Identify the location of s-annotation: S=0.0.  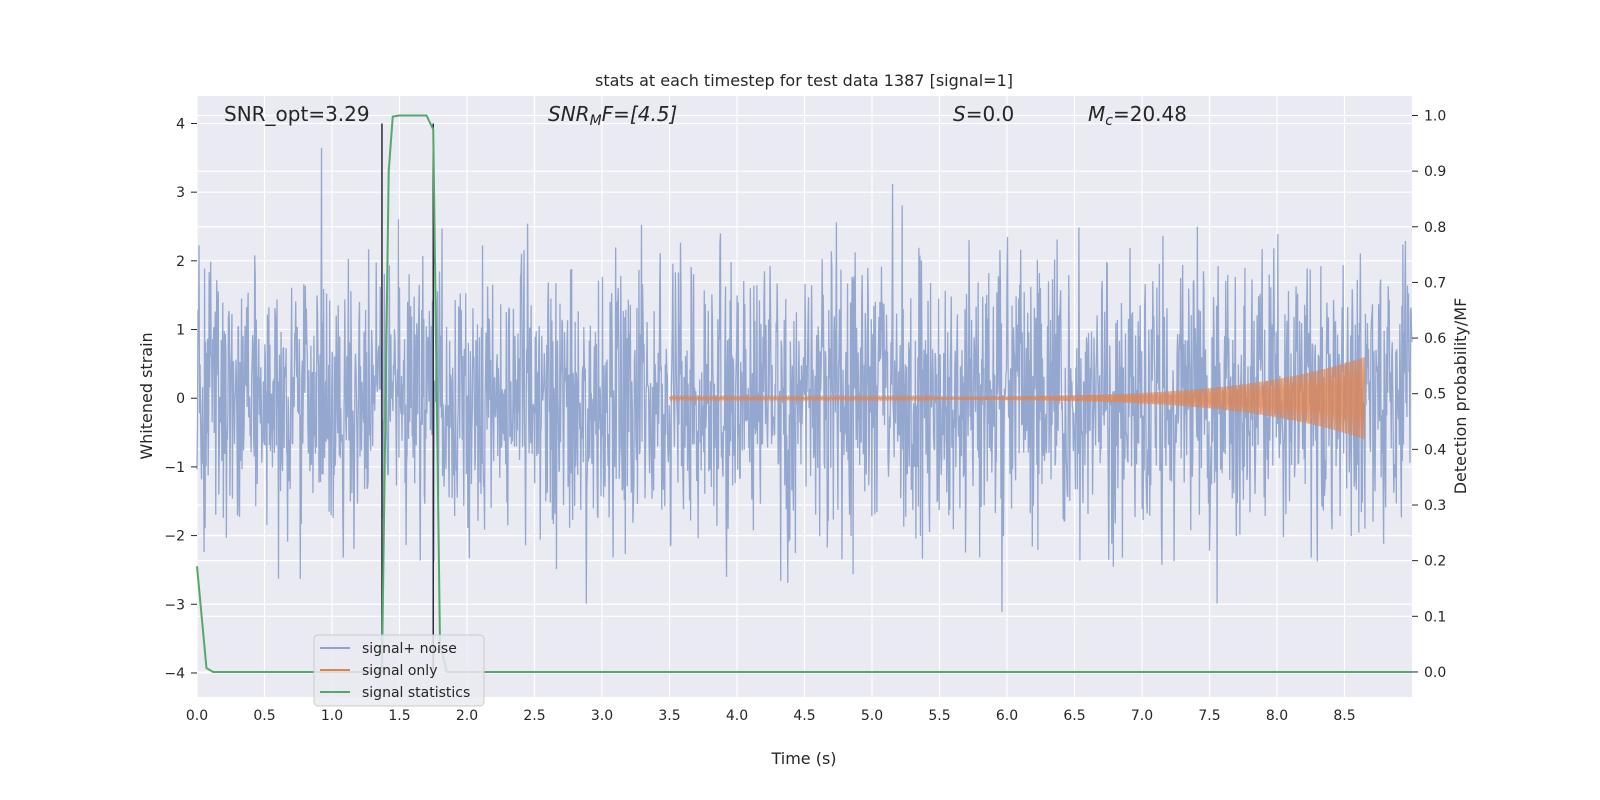
(983, 114).